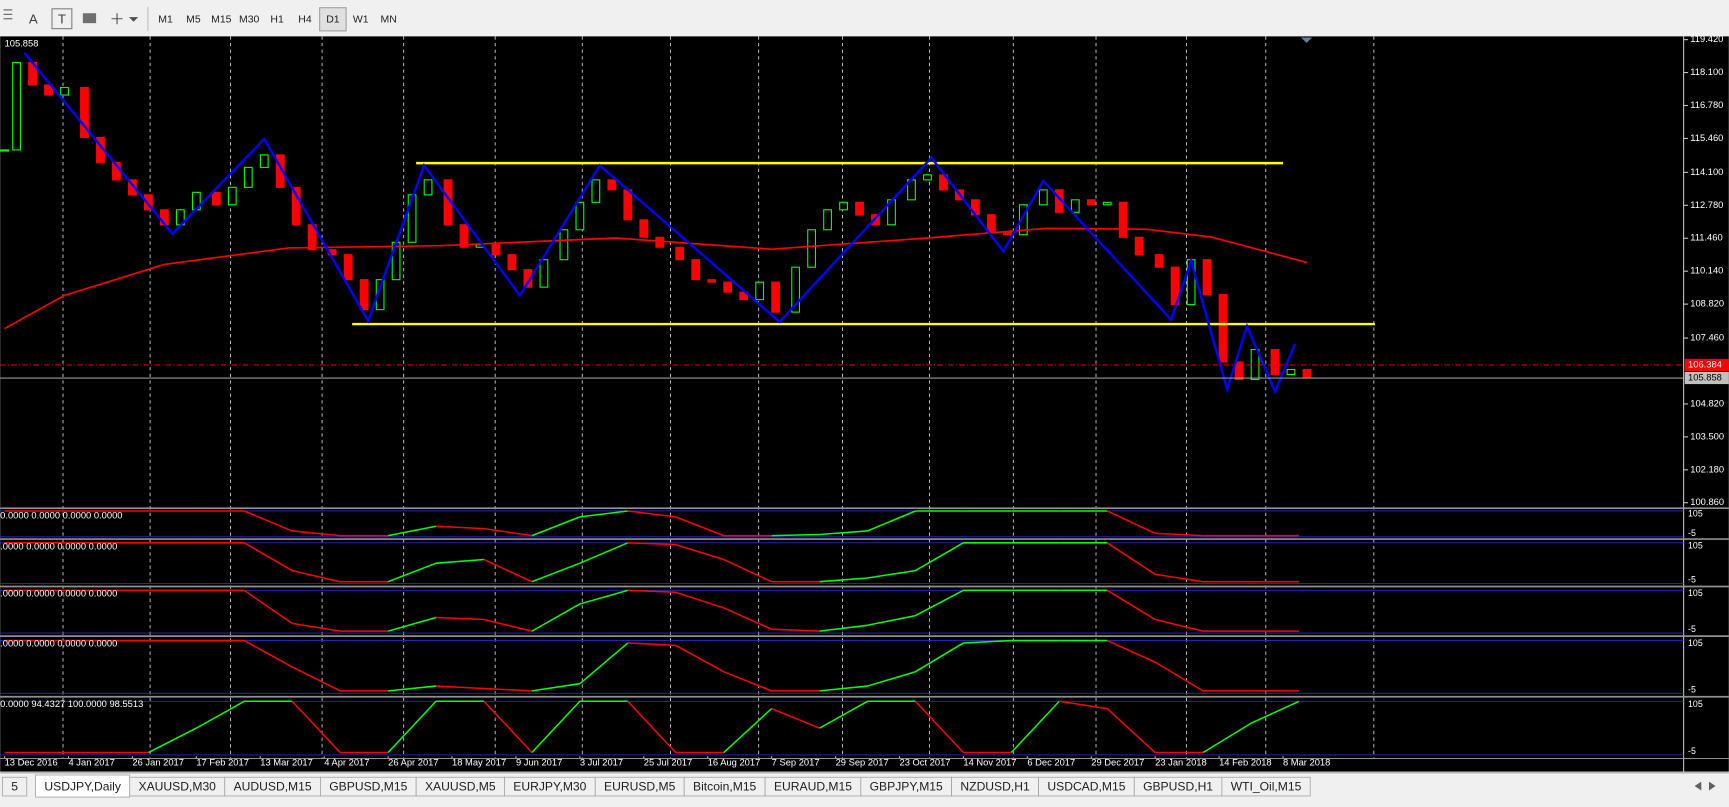  Describe the element at coordinates (1178, 786) in the screenshot. I see `tab-label: GBPUSD,H1` at that location.